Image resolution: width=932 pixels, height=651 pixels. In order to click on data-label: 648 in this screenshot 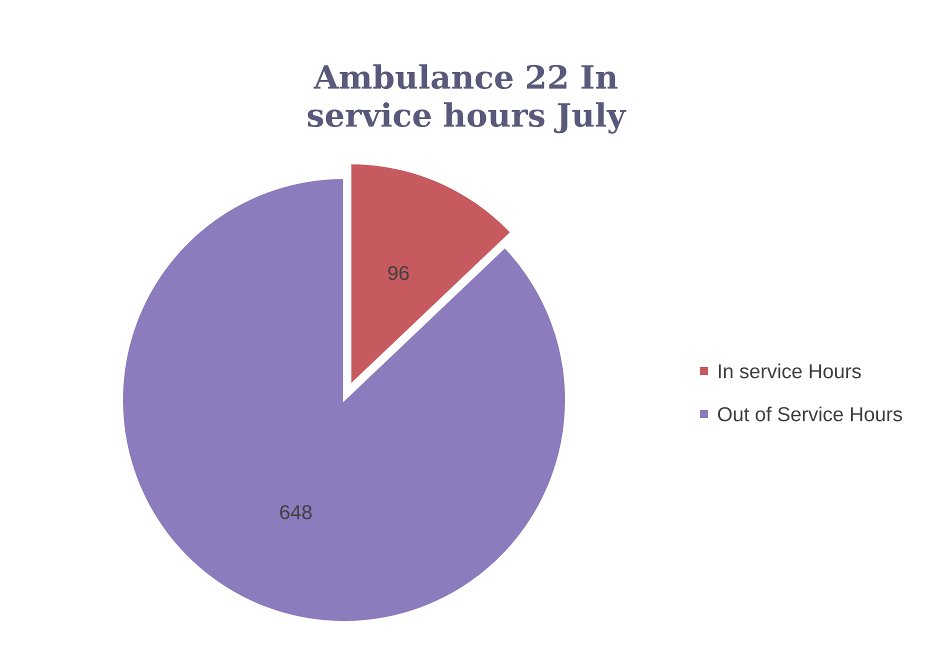, I will do `click(296, 512)`.